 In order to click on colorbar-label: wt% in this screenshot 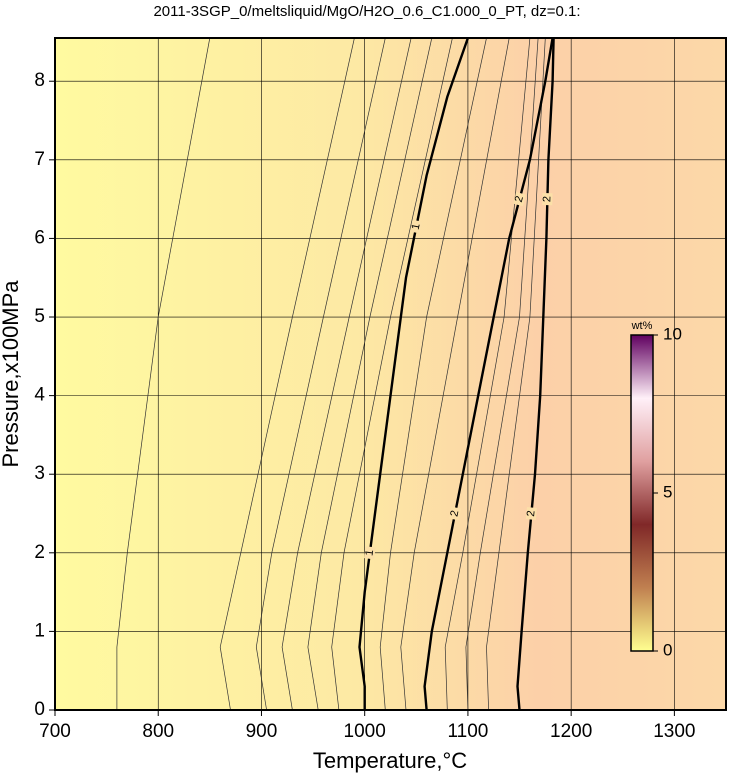, I will do `click(642, 326)`.